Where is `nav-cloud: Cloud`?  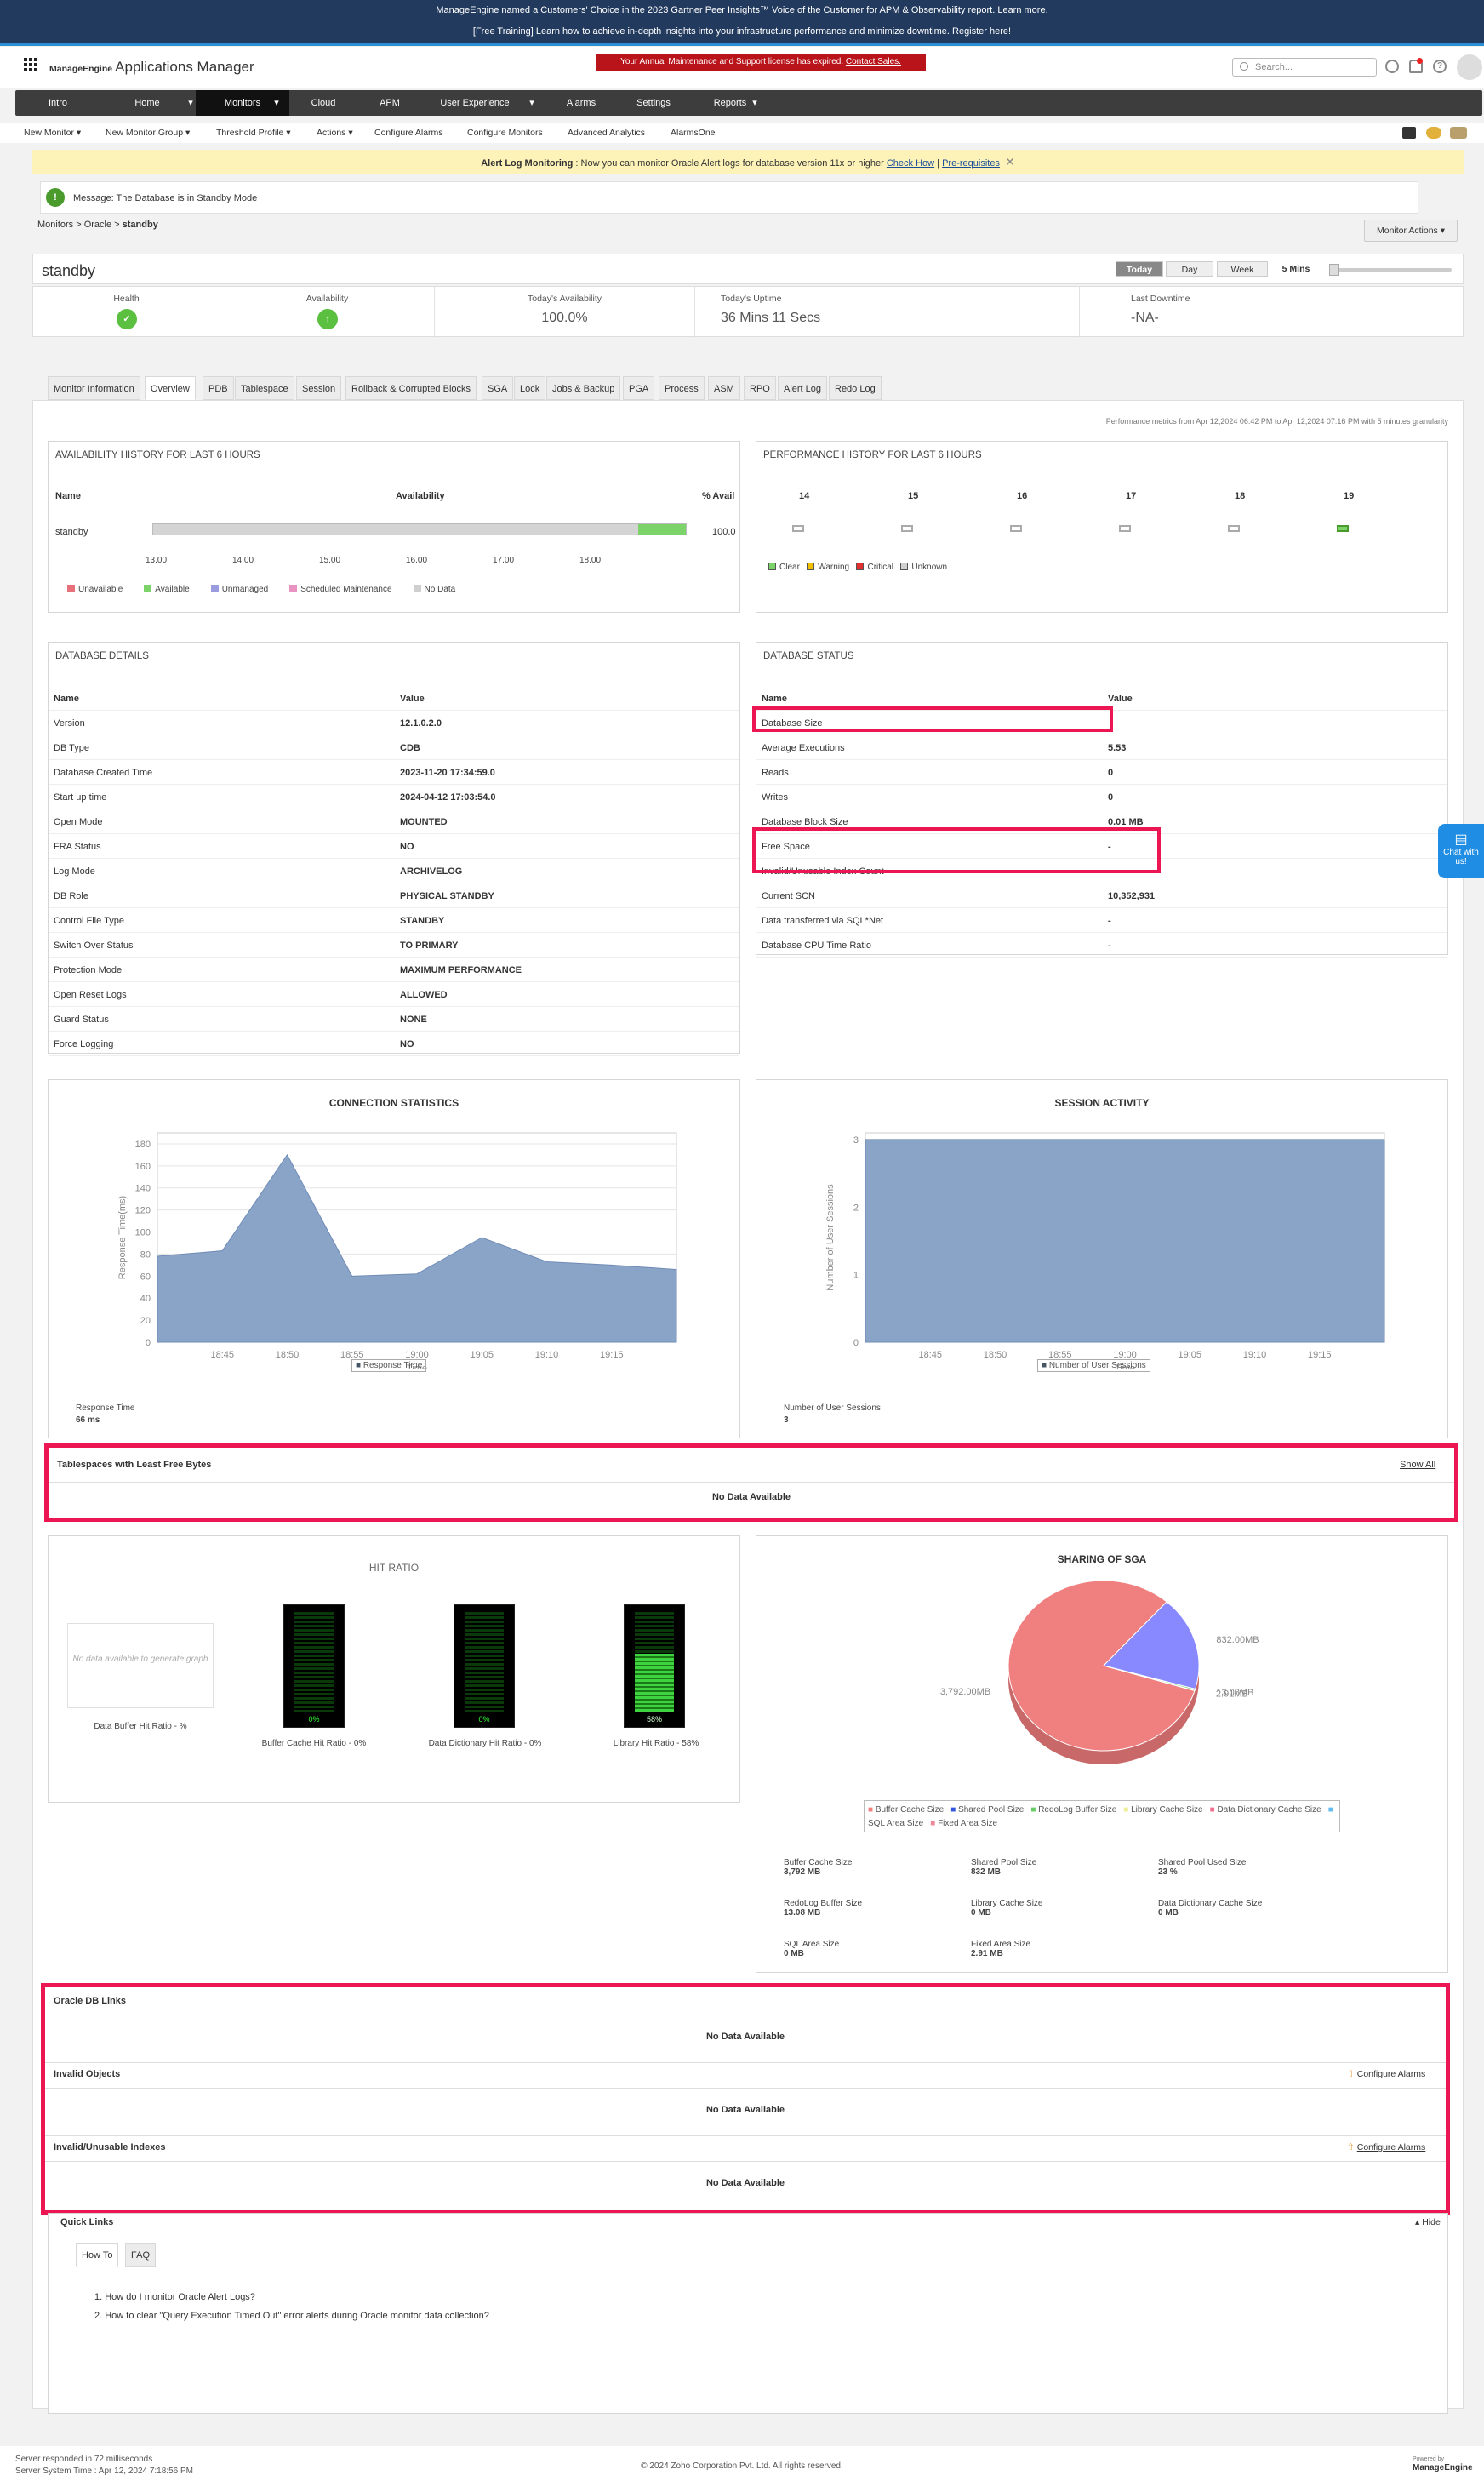 nav-cloud: Cloud is located at coordinates (323, 103).